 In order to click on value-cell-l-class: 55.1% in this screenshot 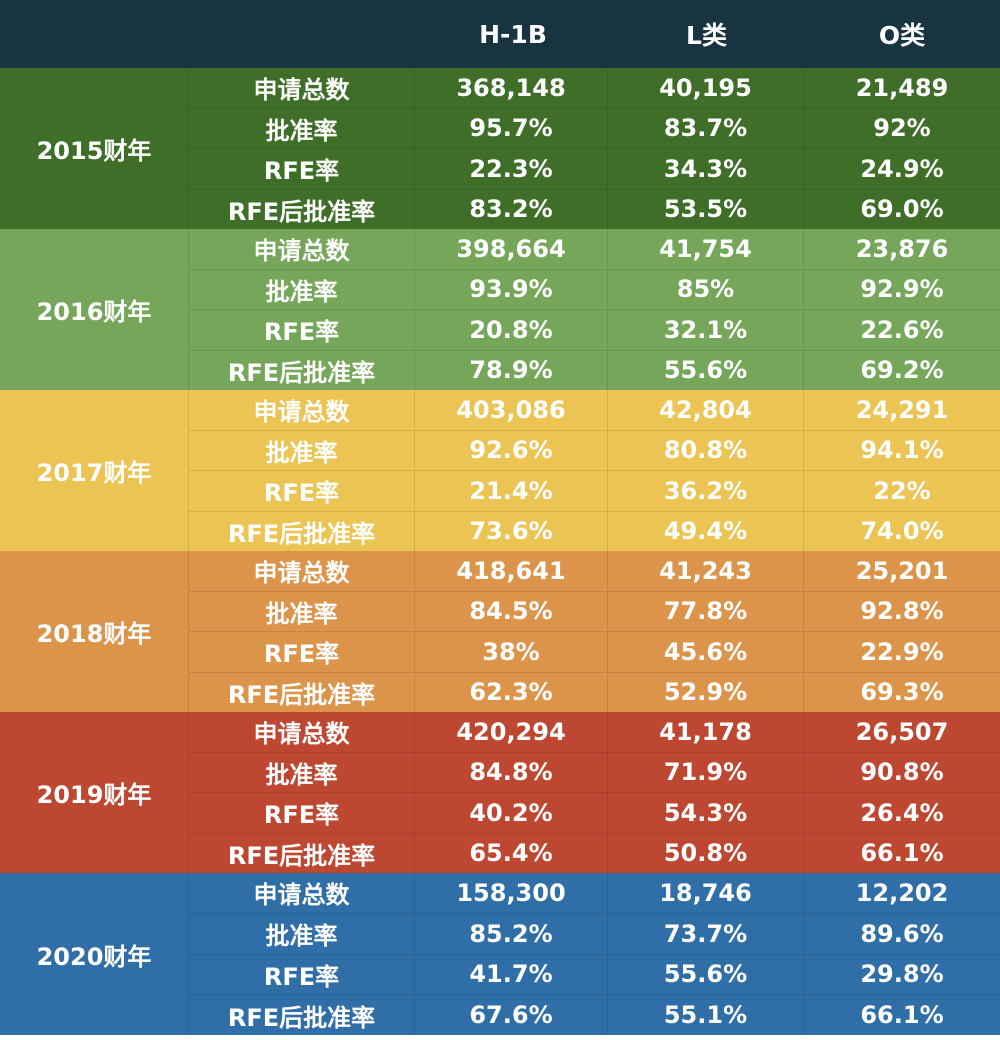, I will do `click(705, 1015)`.